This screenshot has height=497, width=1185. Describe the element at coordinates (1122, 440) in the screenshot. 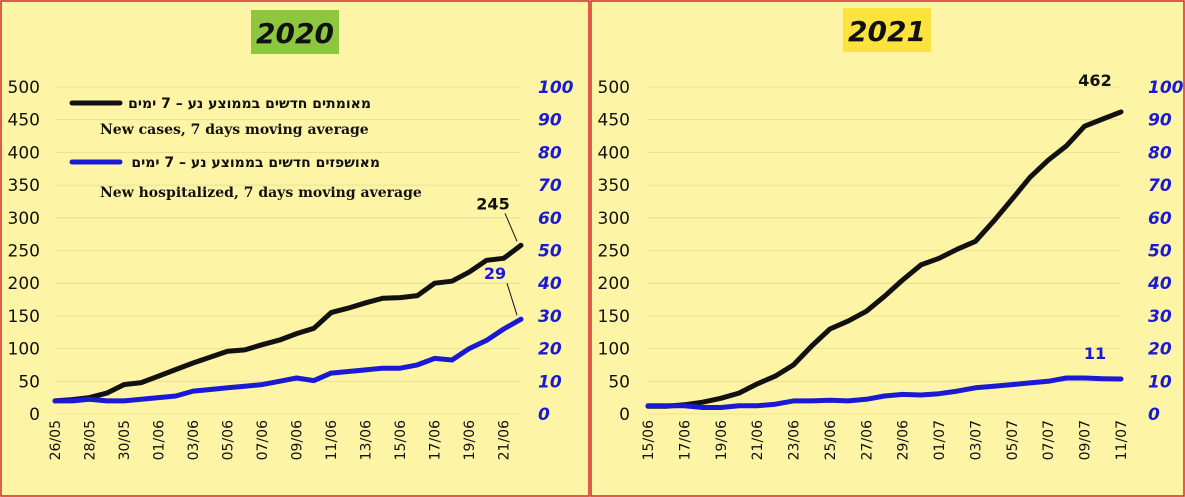

I see `x-tick-label: 11/07` at that location.